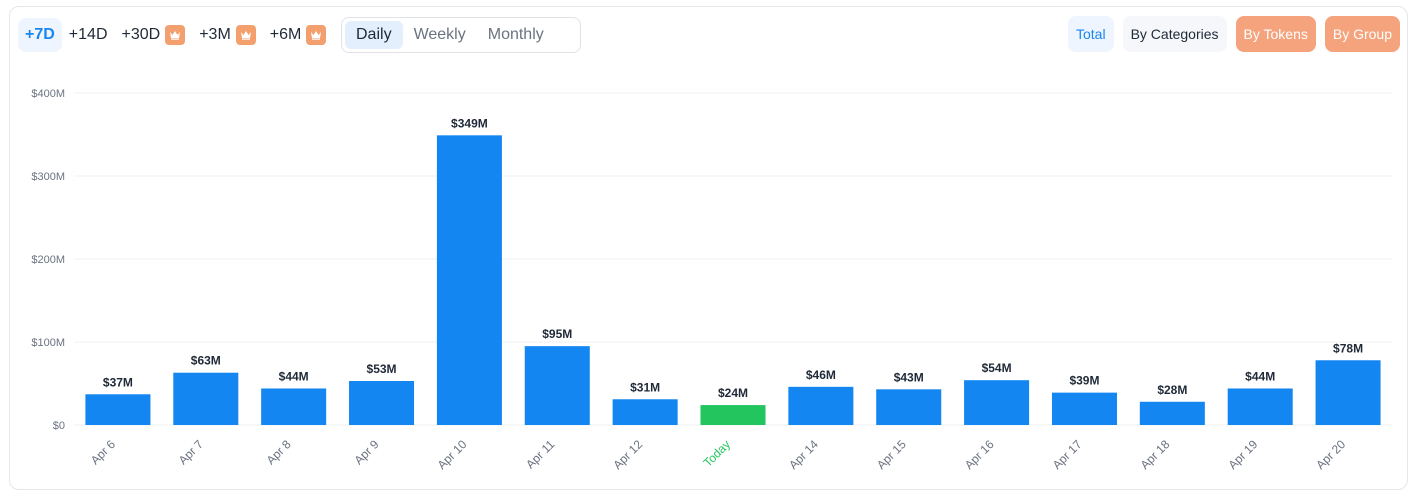 The width and height of the screenshot is (1415, 496). Describe the element at coordinates (215, 34) in the screenshot. I see `range-label: +3M` at that location.